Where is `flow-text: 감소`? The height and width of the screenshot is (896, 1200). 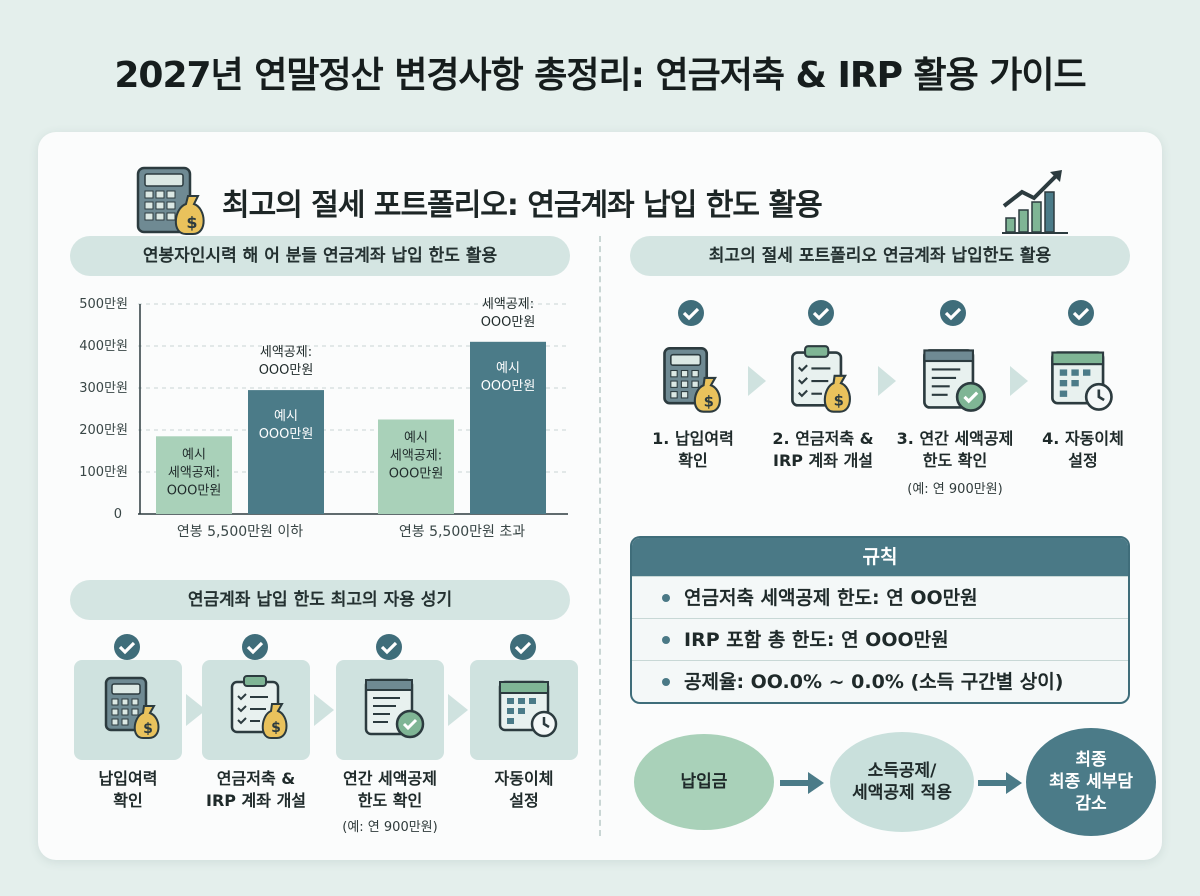 flow-text: 감소 is located at coordinates (1091, 804).